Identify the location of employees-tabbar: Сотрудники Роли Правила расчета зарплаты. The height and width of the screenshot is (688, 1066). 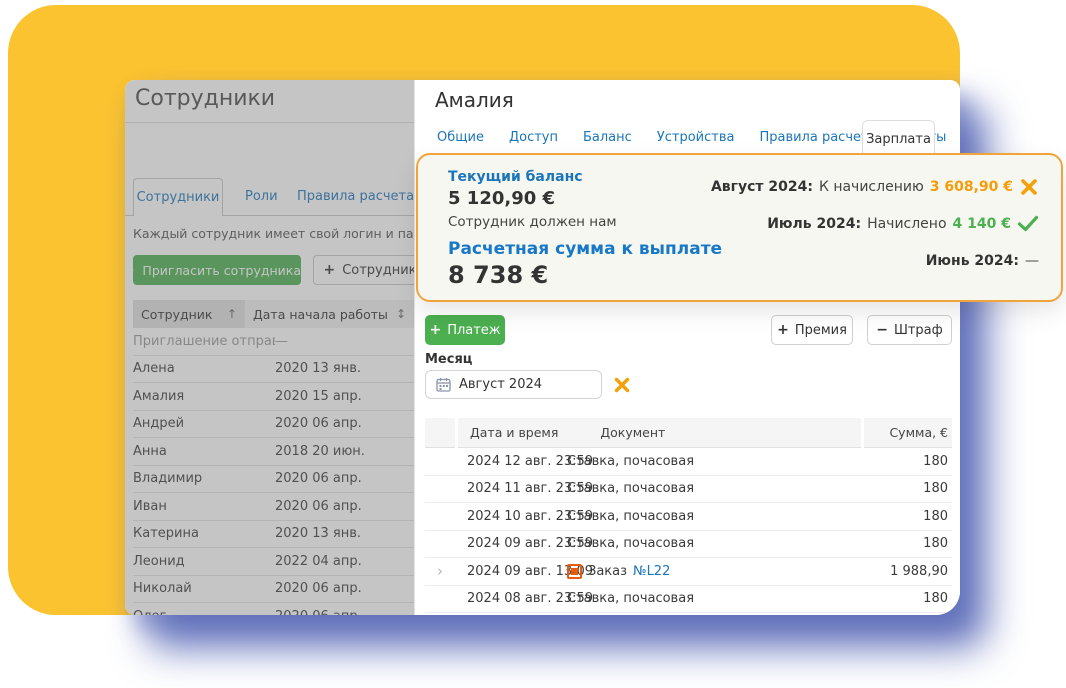
(269, 197).